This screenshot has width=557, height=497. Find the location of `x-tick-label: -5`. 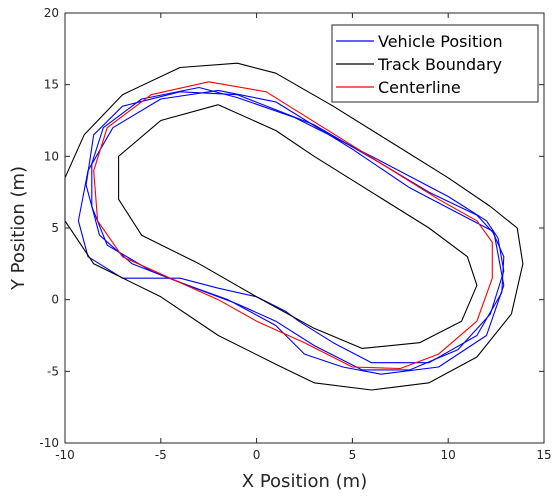

x-tick-label: -5 is located at coordinates (161, 455).